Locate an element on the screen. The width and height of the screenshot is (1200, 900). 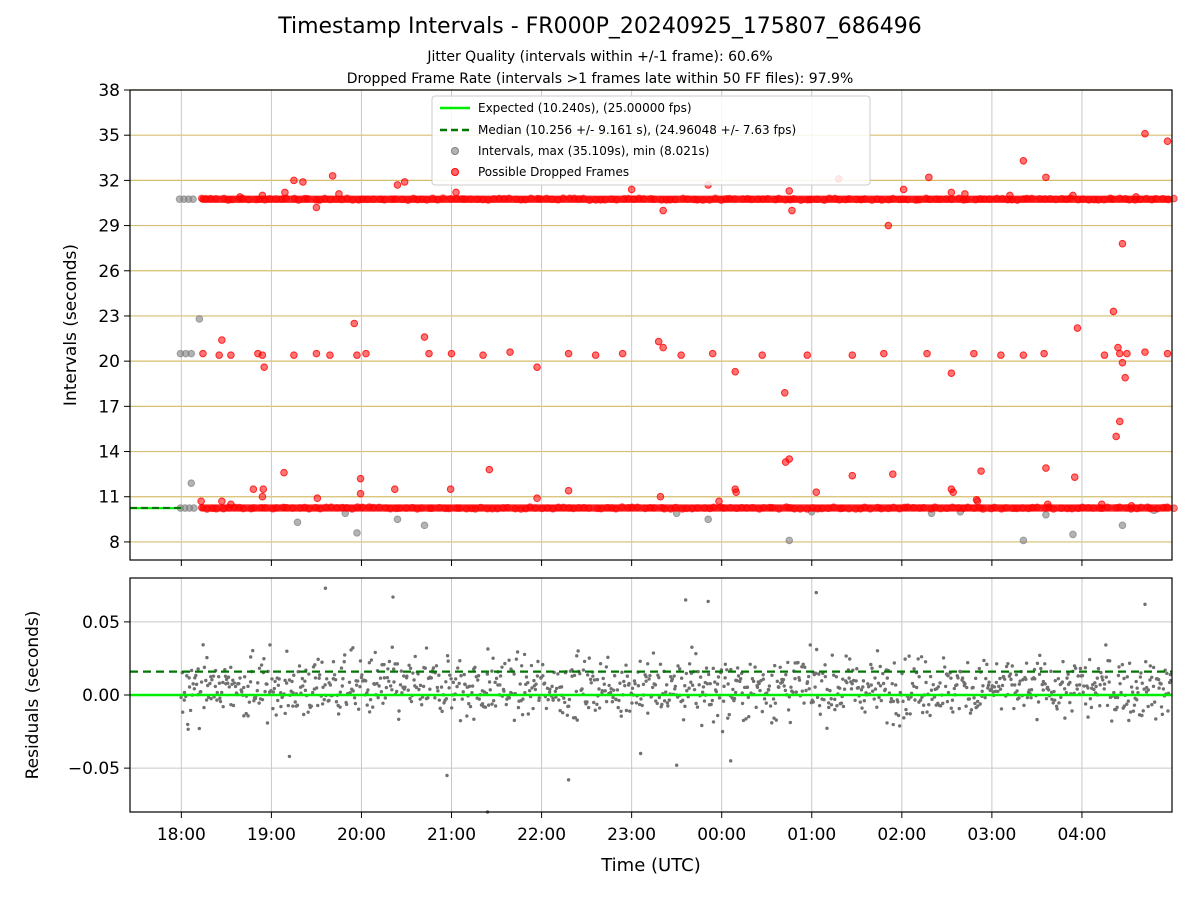
intervals-y-tick-label: 38 is located at coordinates (109, 91).